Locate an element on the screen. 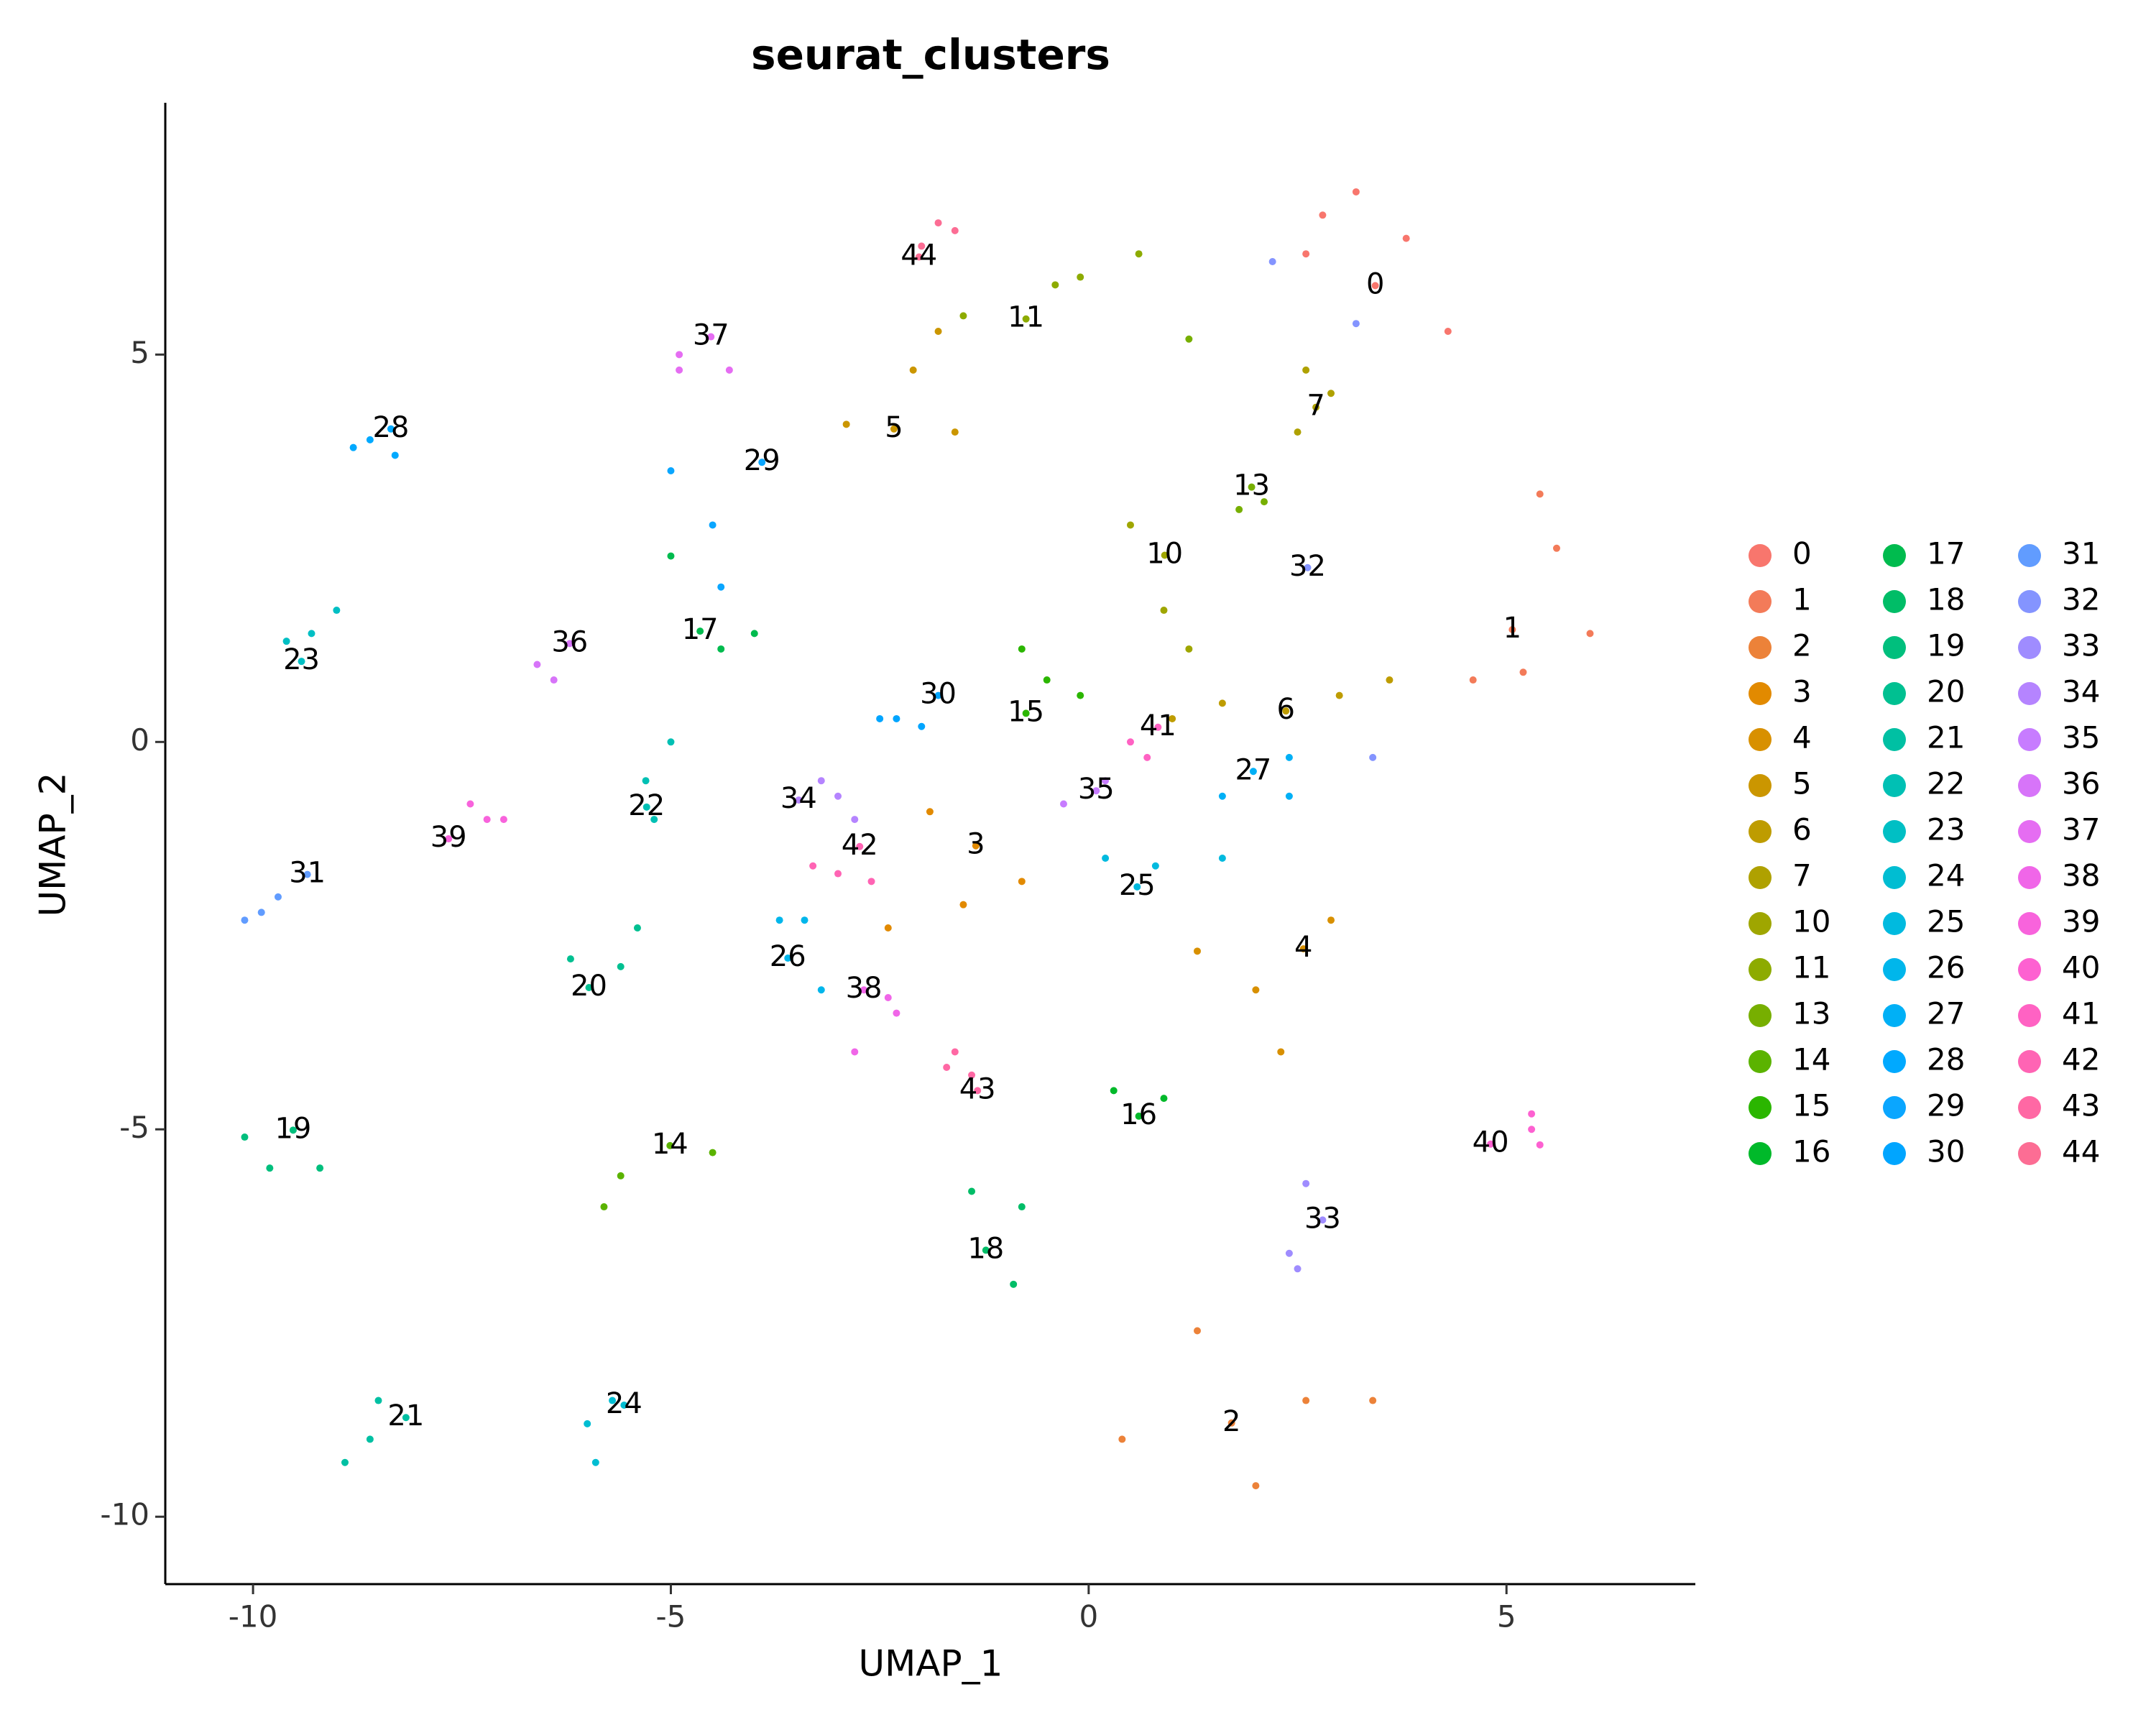 Image resolution: width=2156 pixels, height=1725 pixels. cluster-label: 13 is located at coordinates (1251, 485).